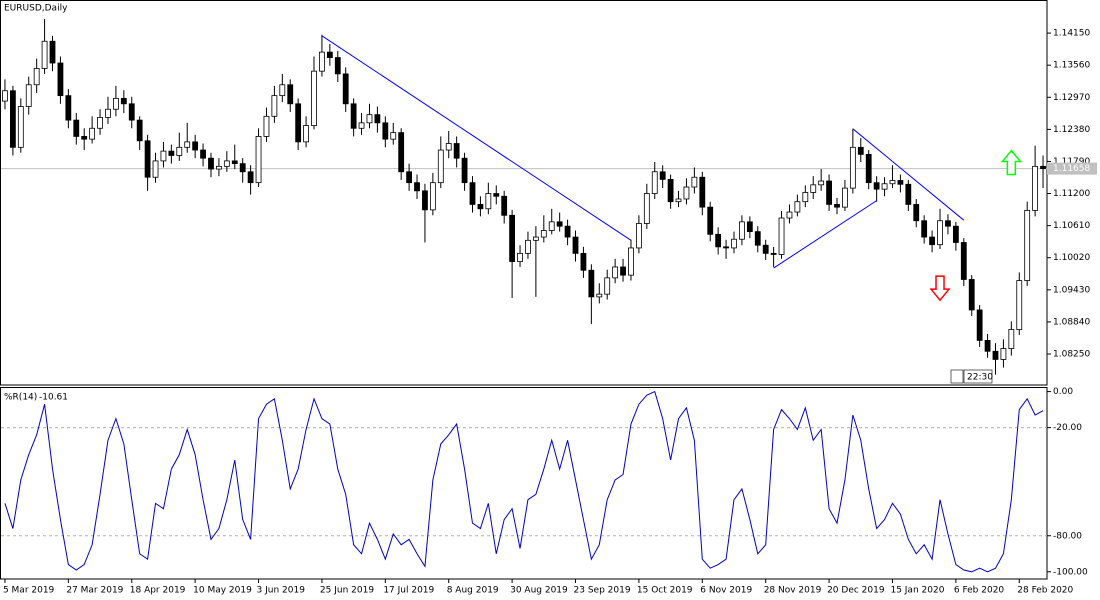 The height and width of the screenshot is (600, 1100). Describe the element at coordinates (1071, 258) in the screenshot. I see `y-tick-label: 1.10020` at that location.